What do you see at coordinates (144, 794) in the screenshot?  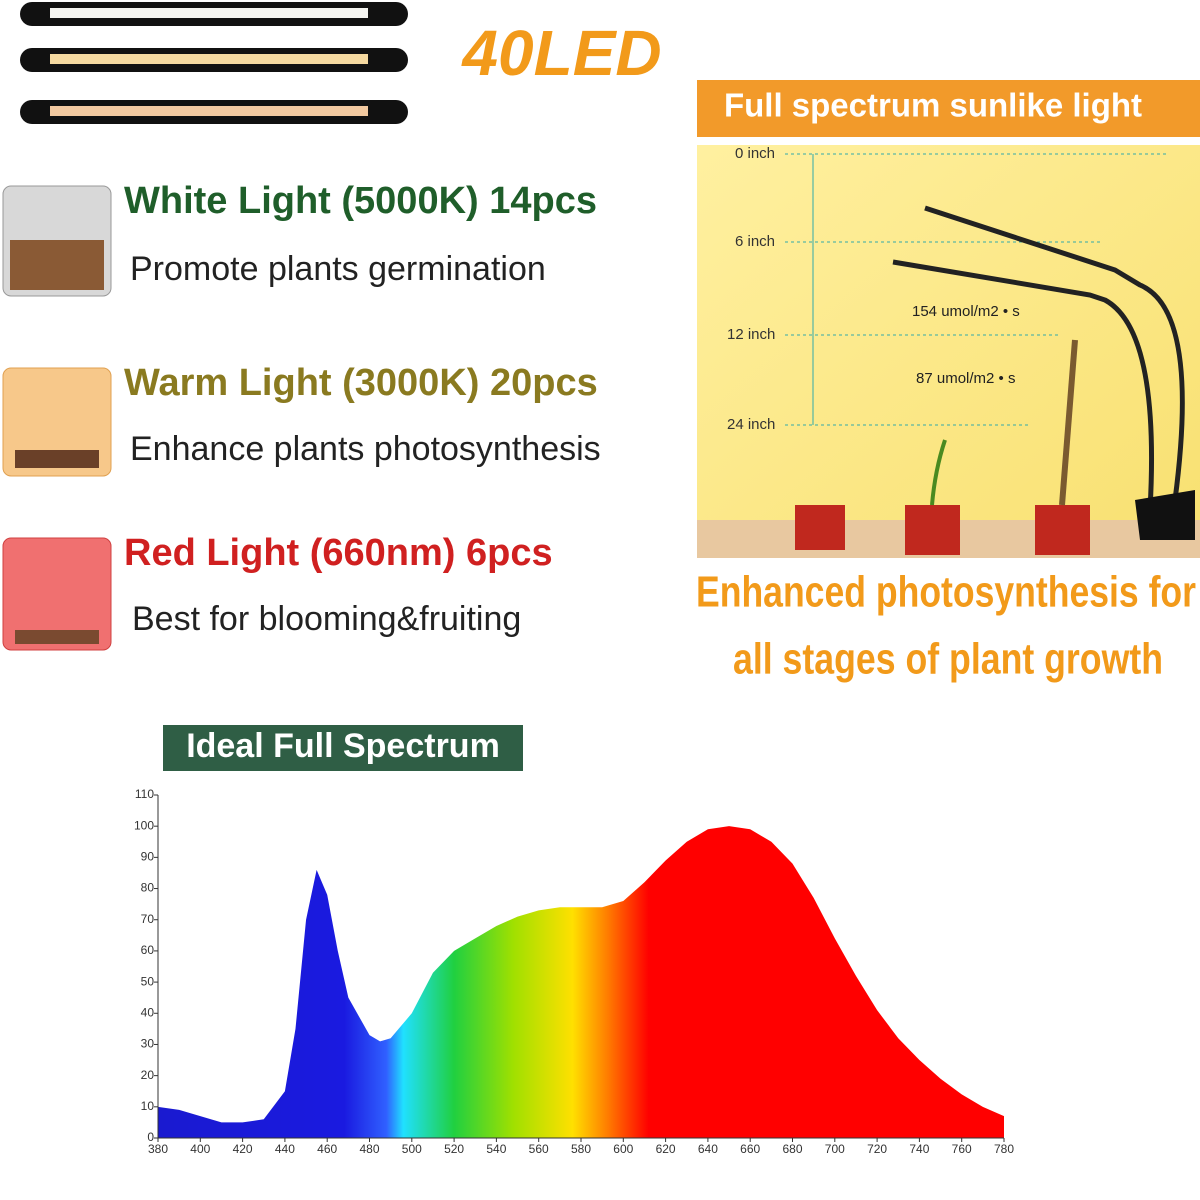 I see `y-tick-label: 110` at bounding box center [144, 794].